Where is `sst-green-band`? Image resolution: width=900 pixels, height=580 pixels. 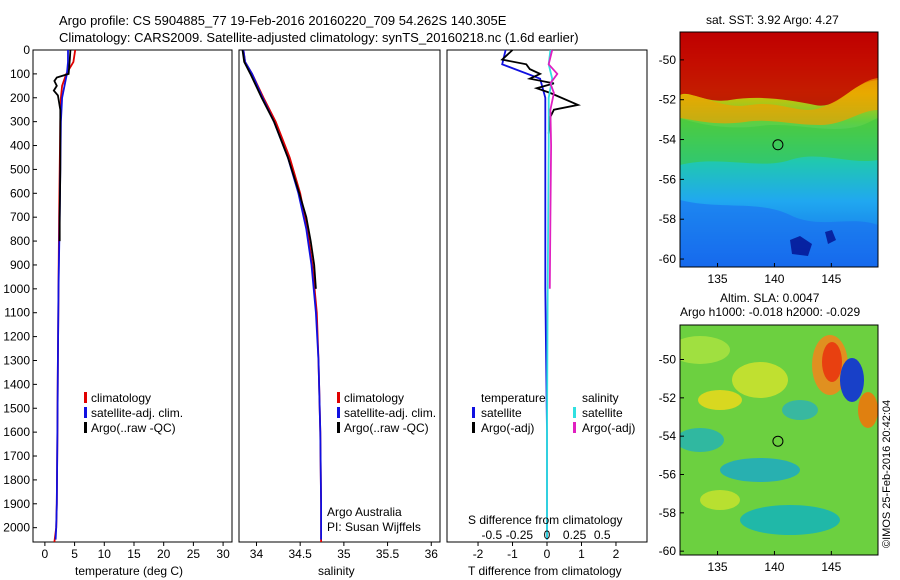 sst-green-band is located at coordinates (779, 141).